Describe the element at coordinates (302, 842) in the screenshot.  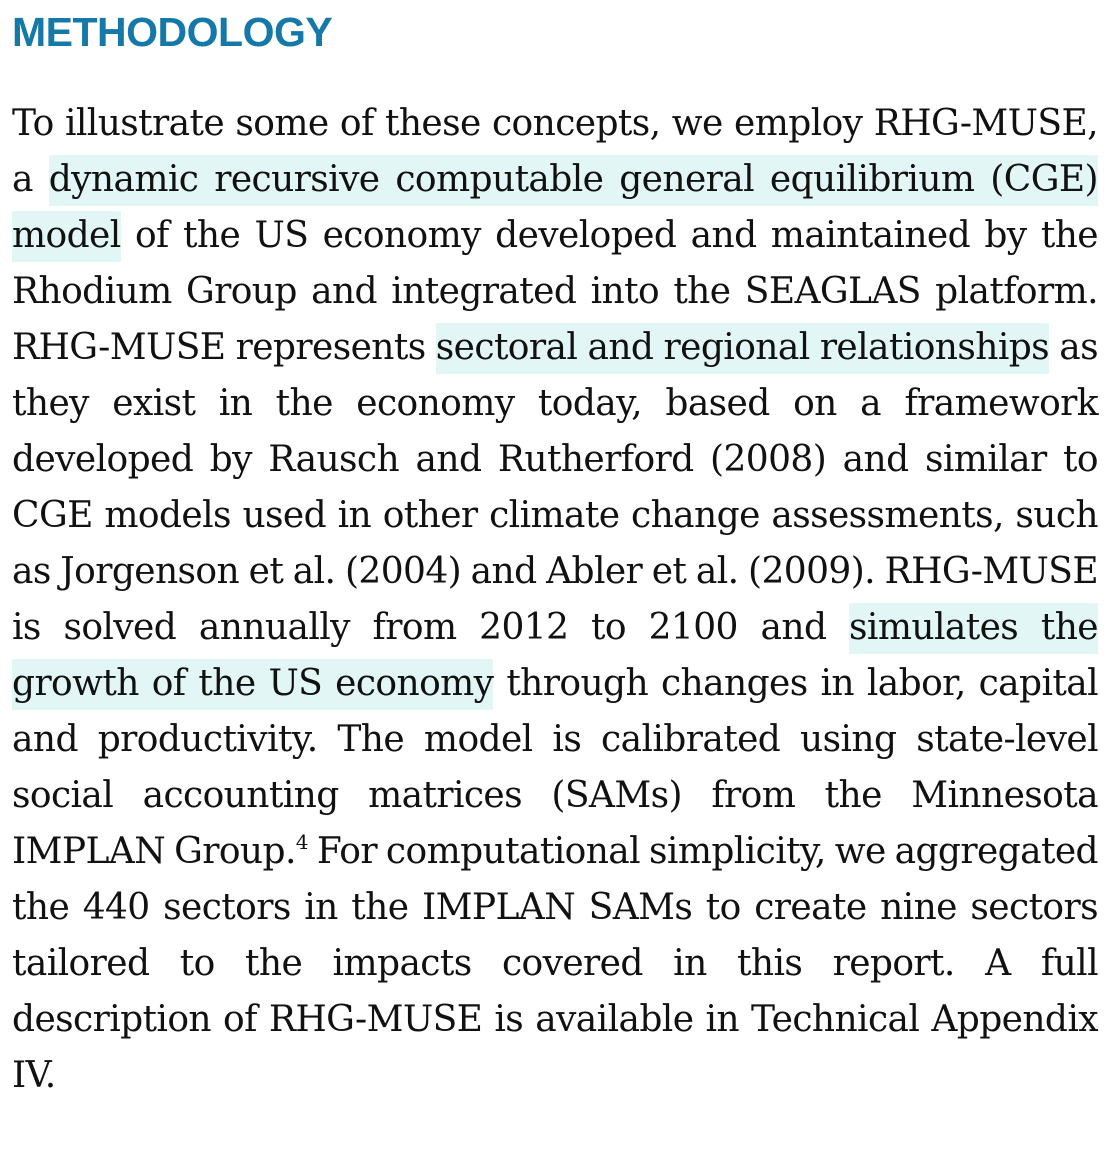
I see `footnote-reference: 4` at that location.